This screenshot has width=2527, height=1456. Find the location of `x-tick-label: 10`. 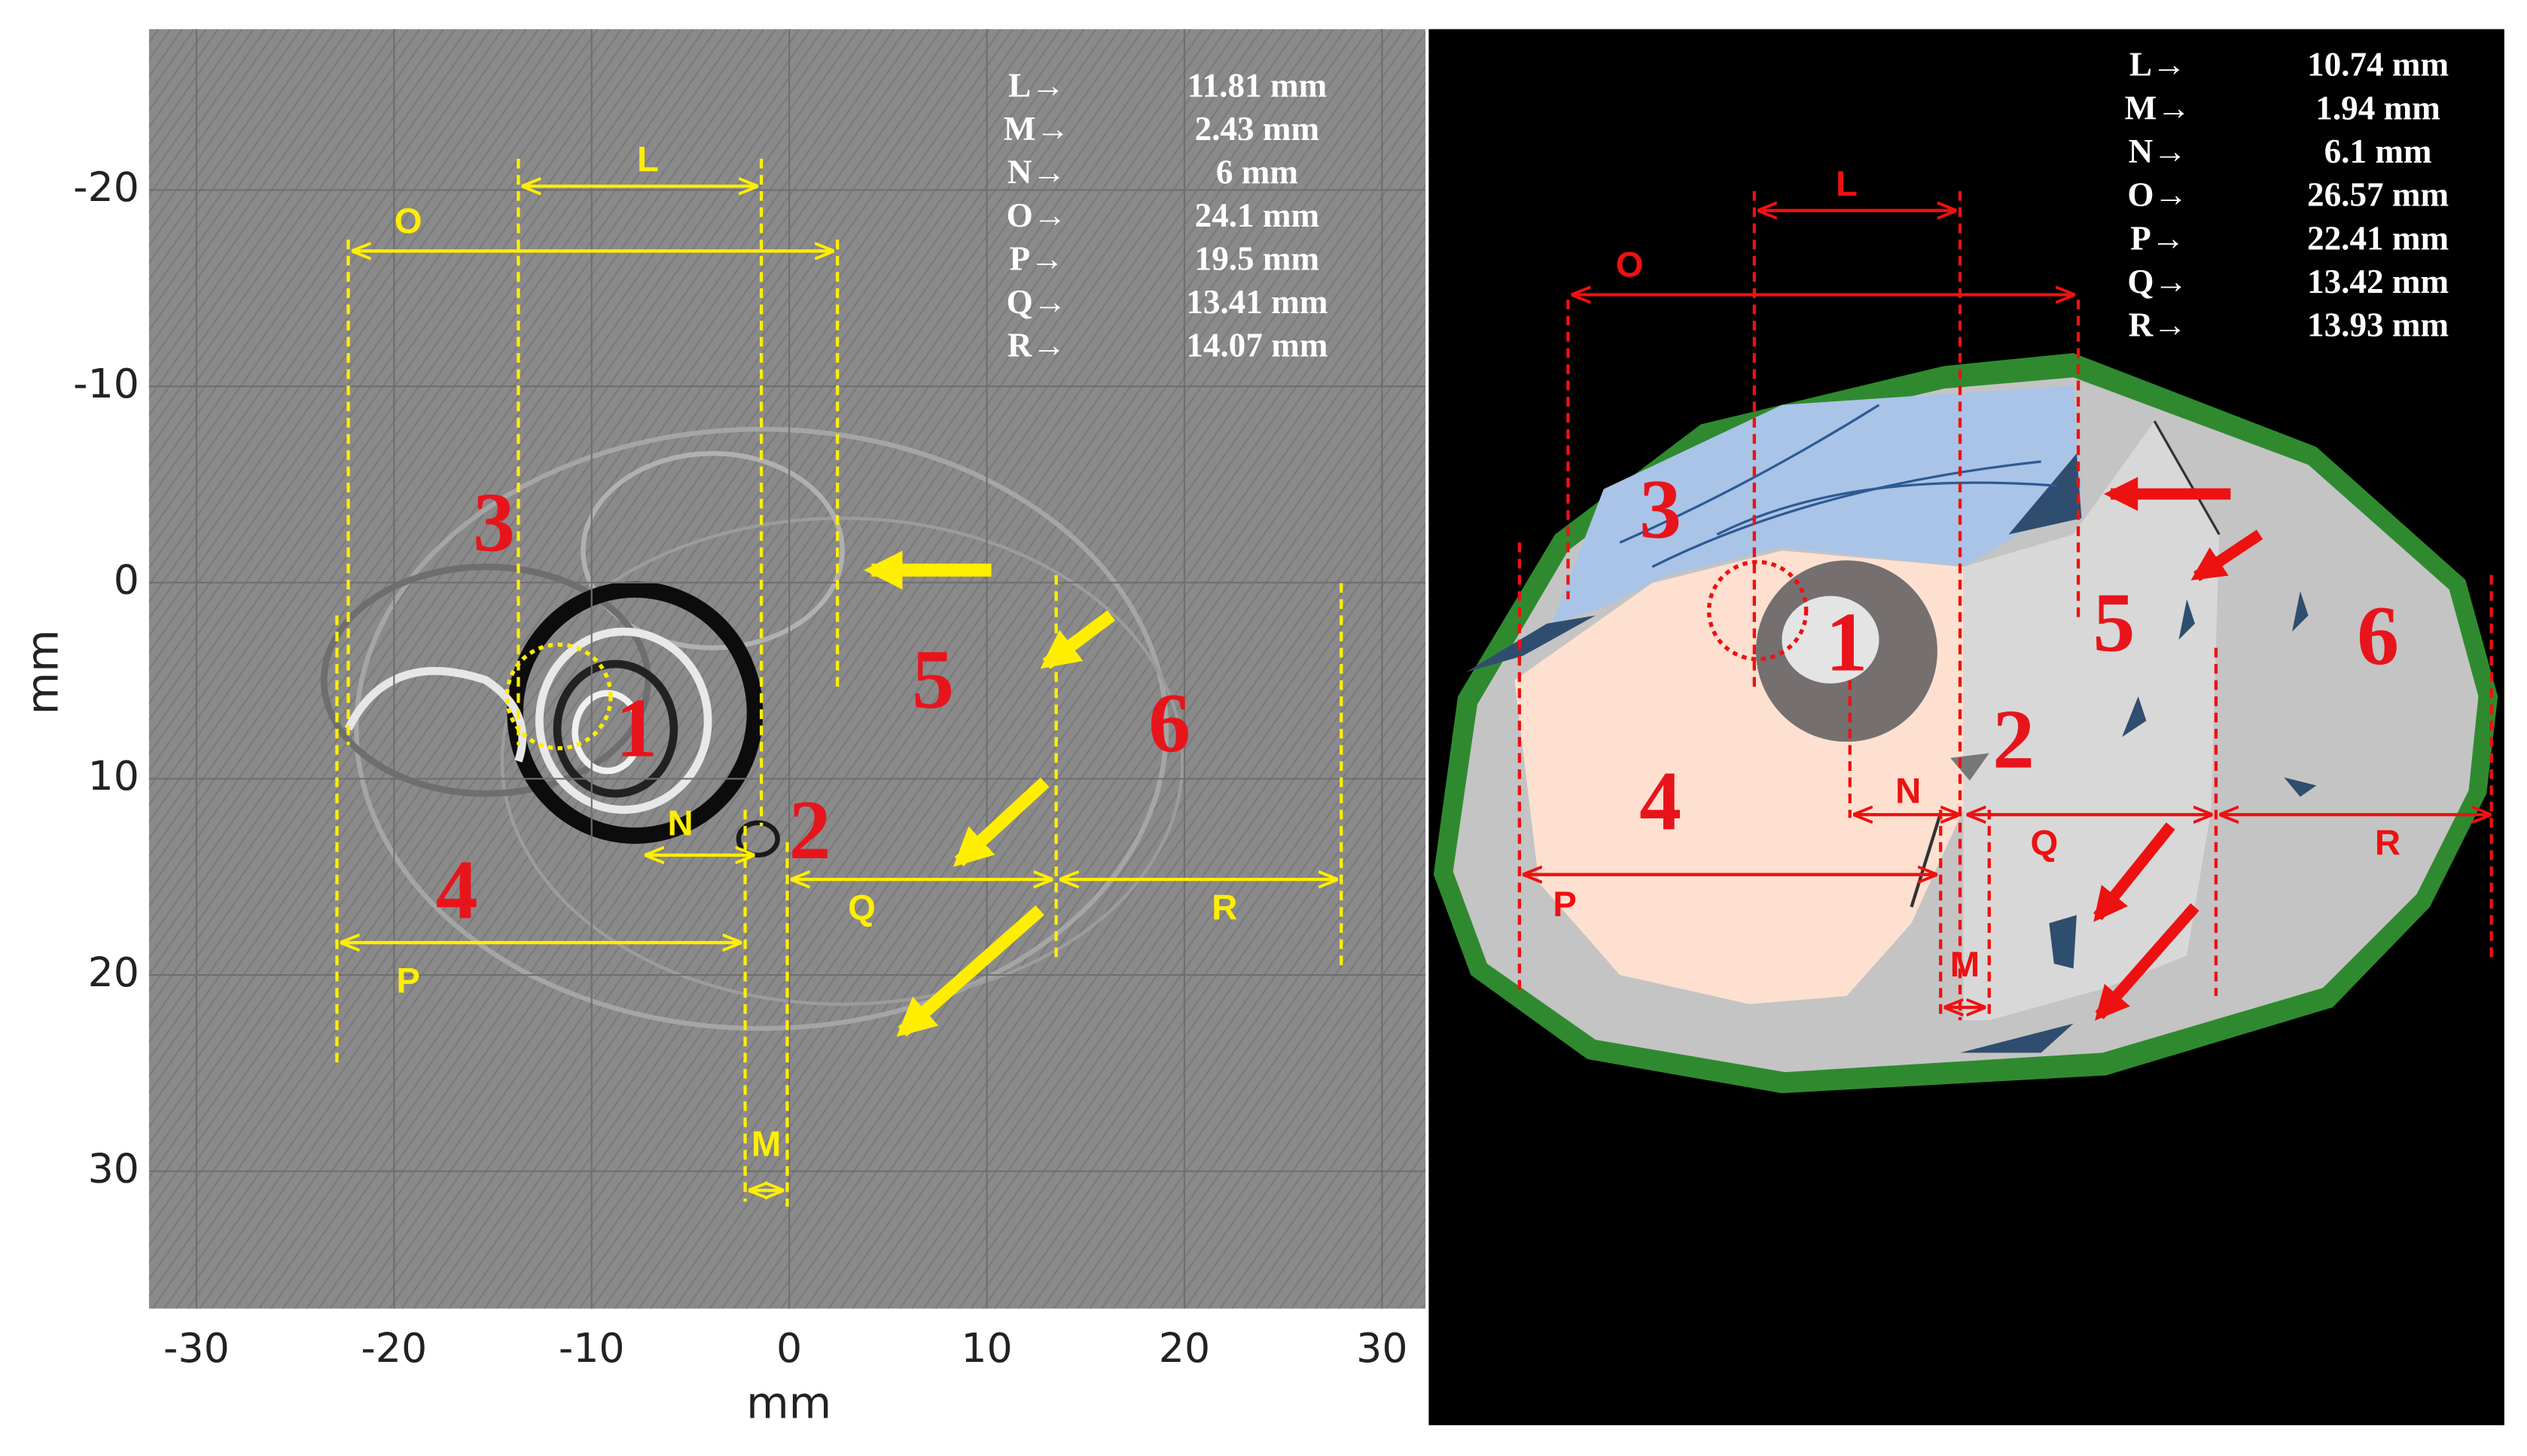

x-tick-label: 10 is located at coordinates (987, 1348).